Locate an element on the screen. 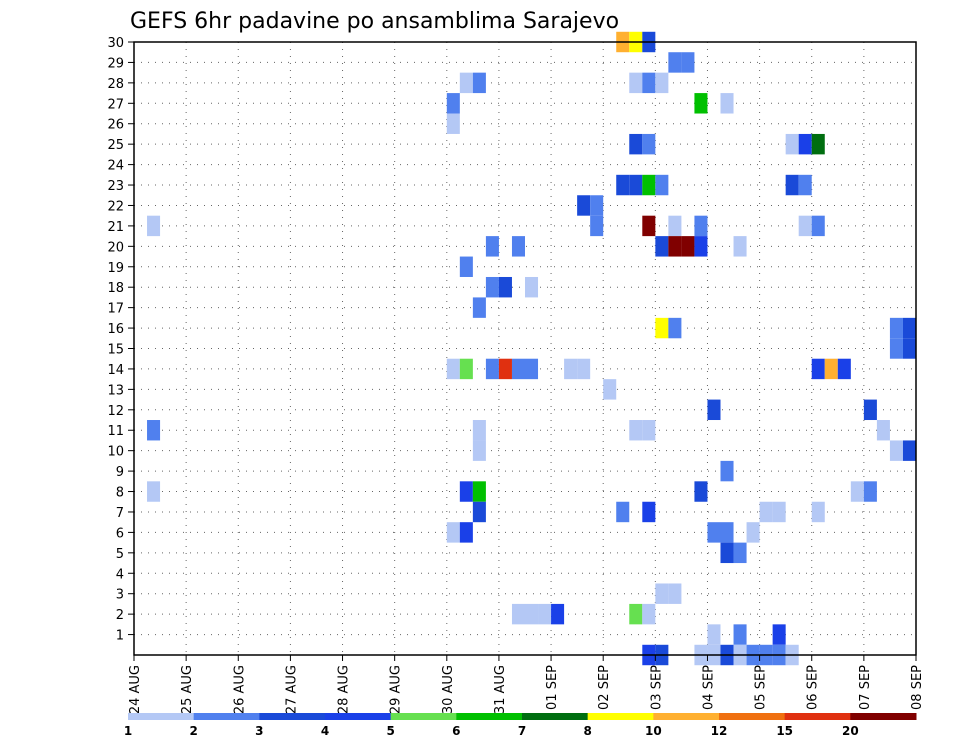  y-tick-label: 26 is located at coordinates (115, 125).